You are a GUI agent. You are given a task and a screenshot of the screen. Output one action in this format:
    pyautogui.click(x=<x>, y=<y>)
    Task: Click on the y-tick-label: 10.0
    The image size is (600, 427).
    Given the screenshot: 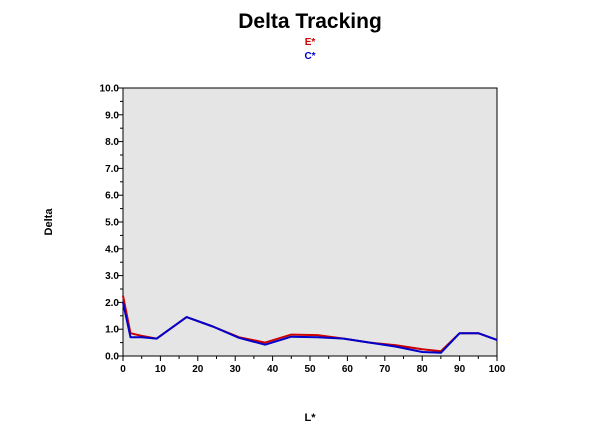 What is the action you would take?
    pyautogui.click(x=110, y=89)
    